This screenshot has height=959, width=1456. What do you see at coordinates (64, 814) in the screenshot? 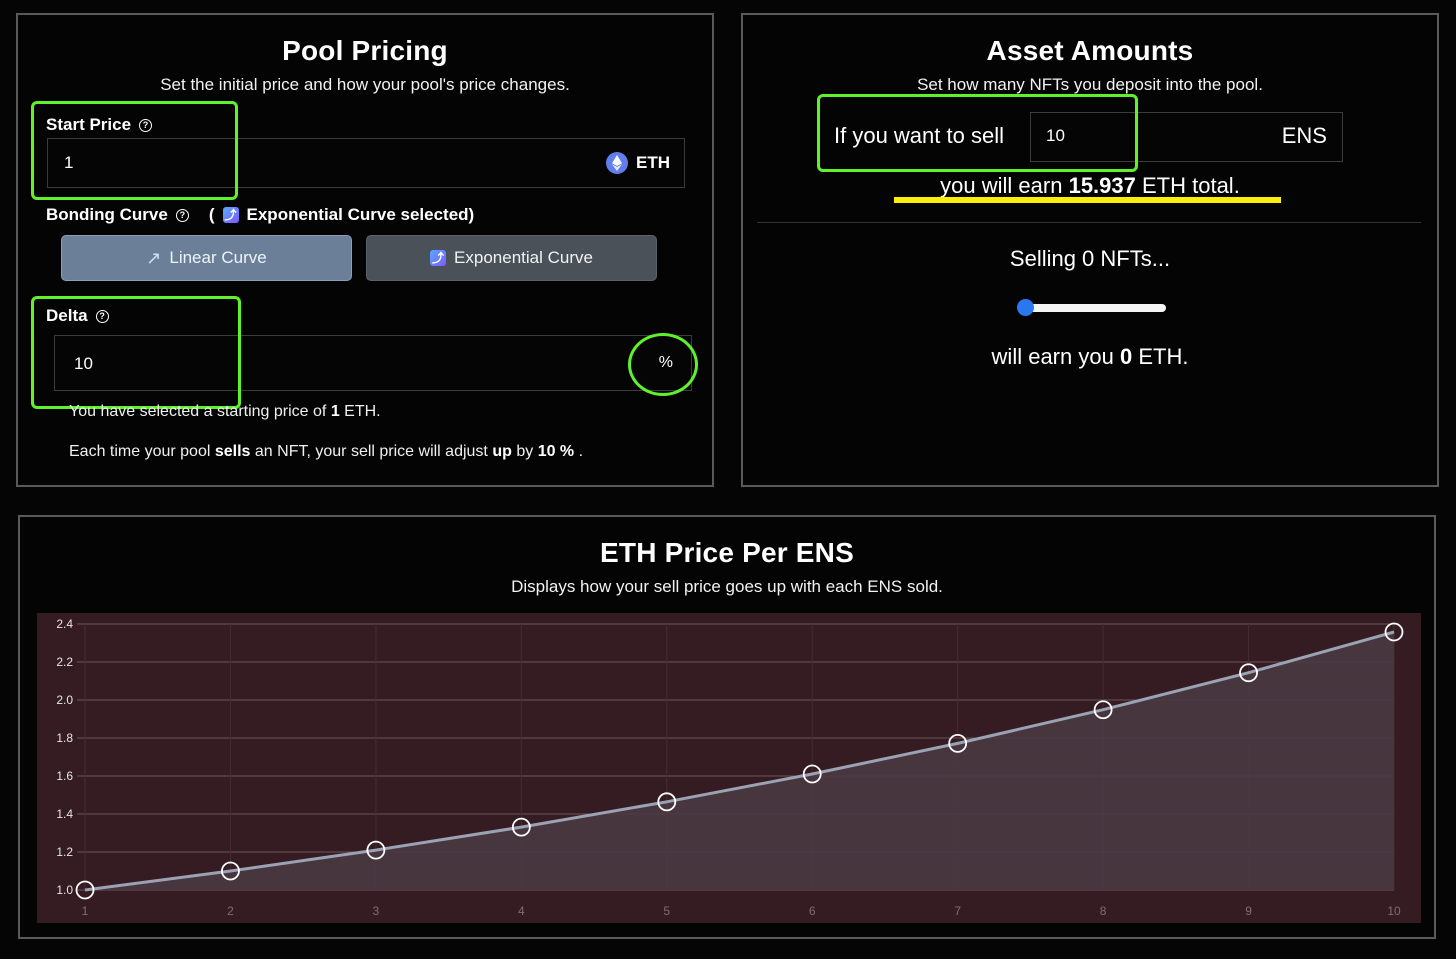
I see `y-tick-label: 1.4` at bounding box center [64, 814].